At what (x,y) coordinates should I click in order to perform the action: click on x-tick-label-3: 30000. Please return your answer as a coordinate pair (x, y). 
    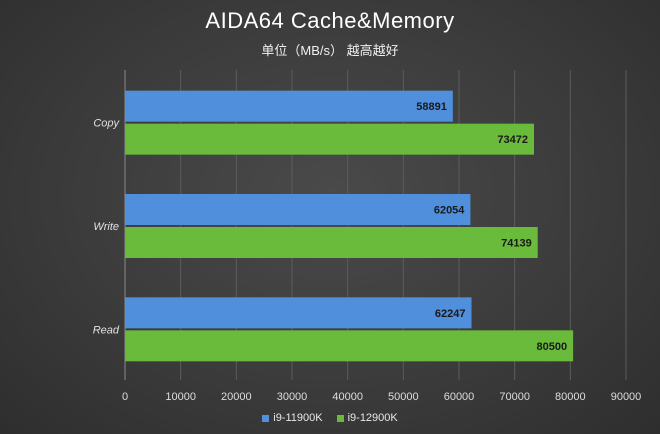
    Looking at the image, I should click on (292, 397).